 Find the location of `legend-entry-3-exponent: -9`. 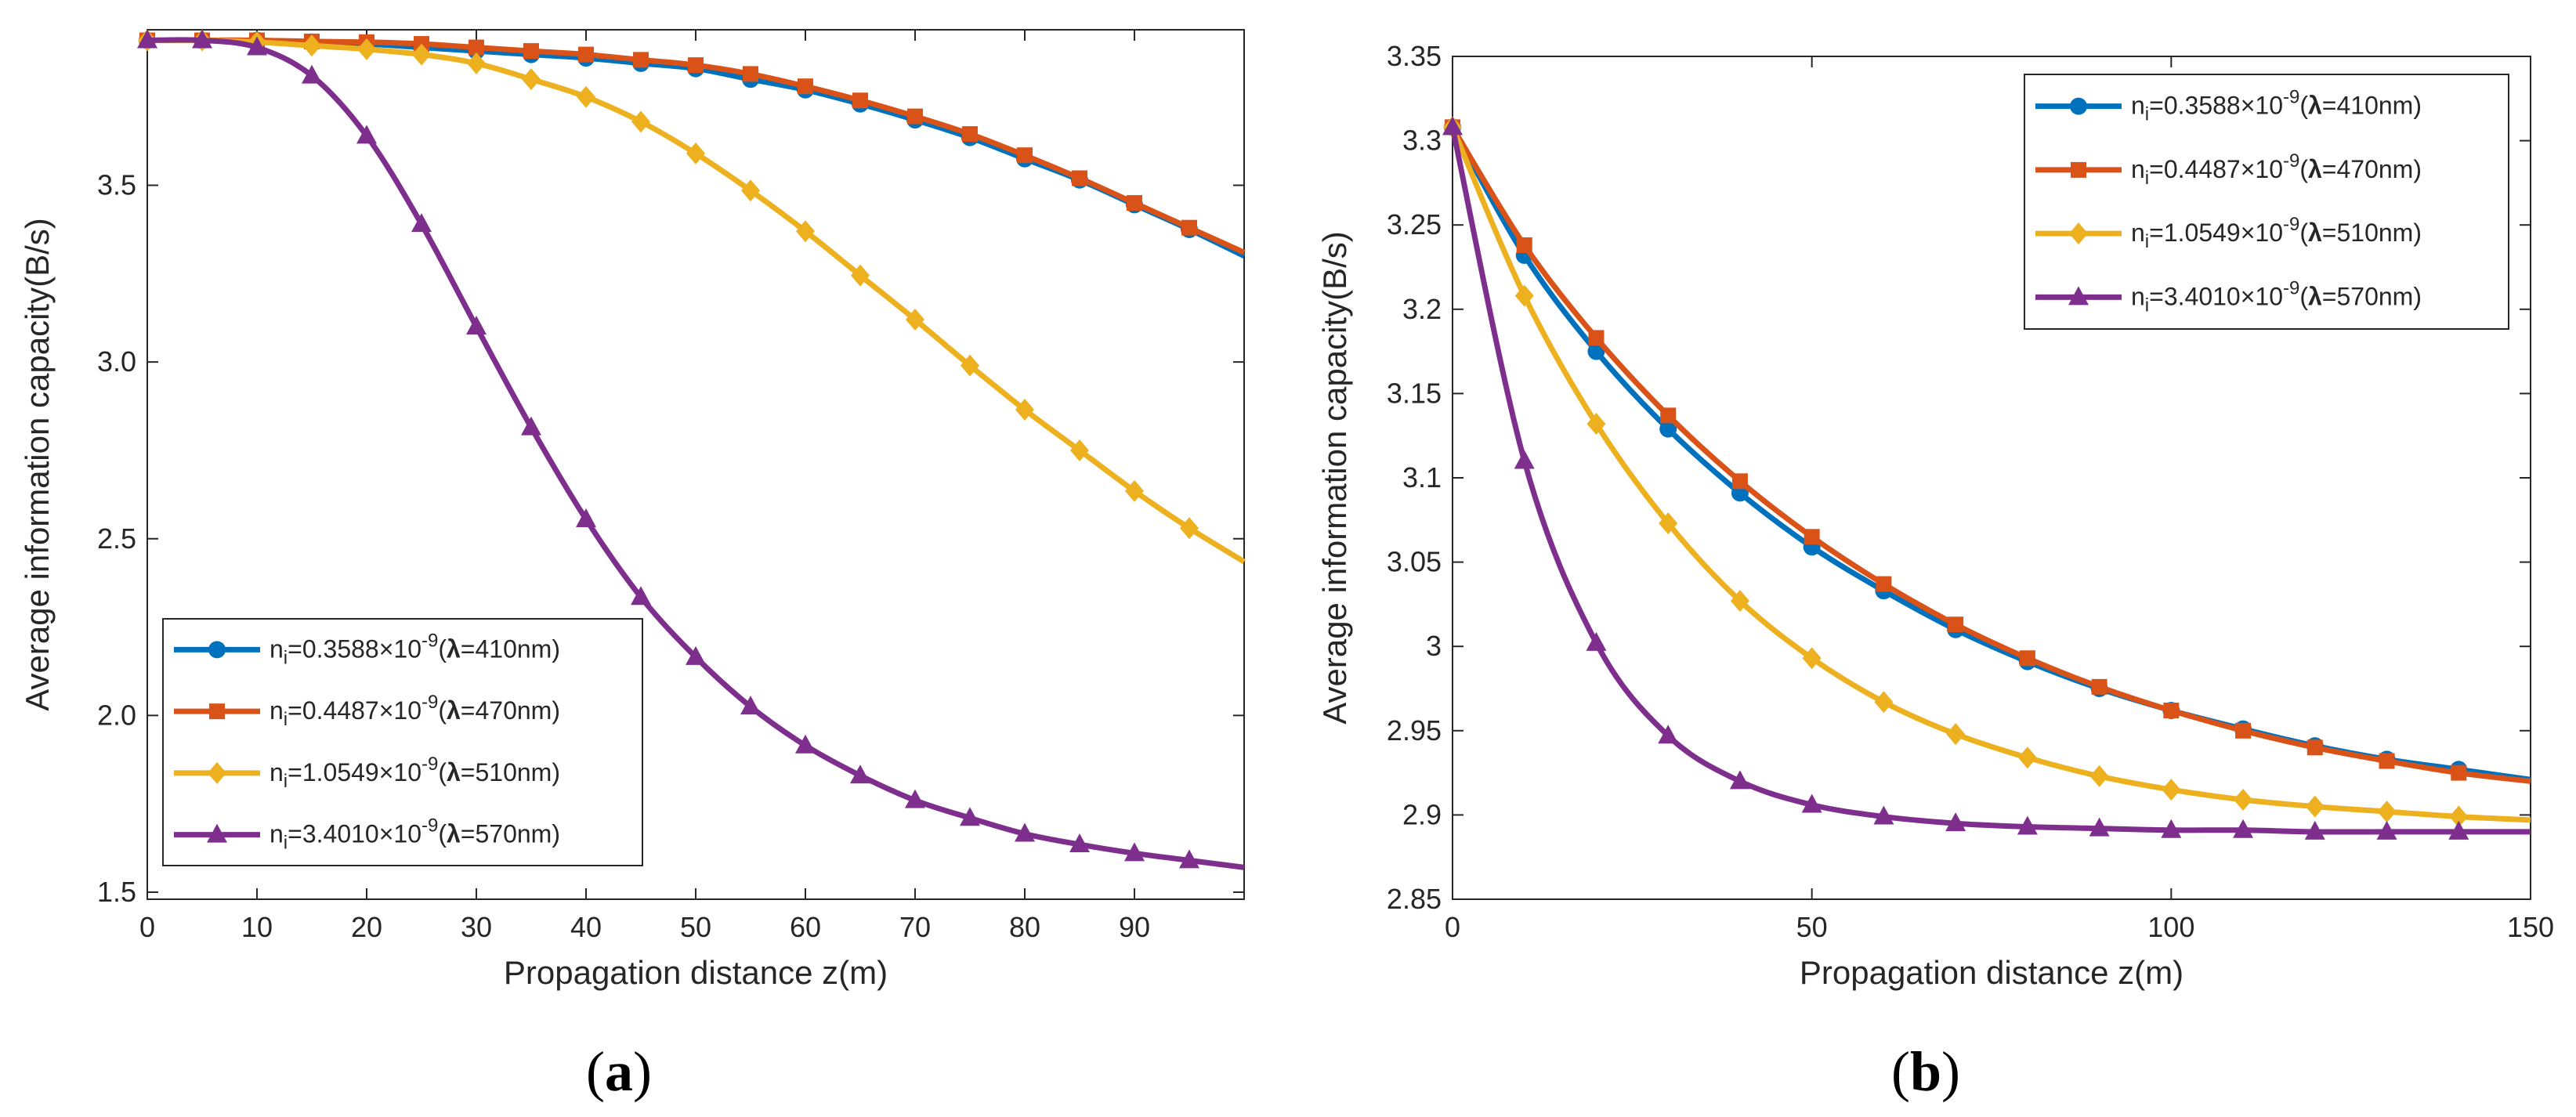

legend-entry-3-exponent: -9 is located at coordinates (430, 764).